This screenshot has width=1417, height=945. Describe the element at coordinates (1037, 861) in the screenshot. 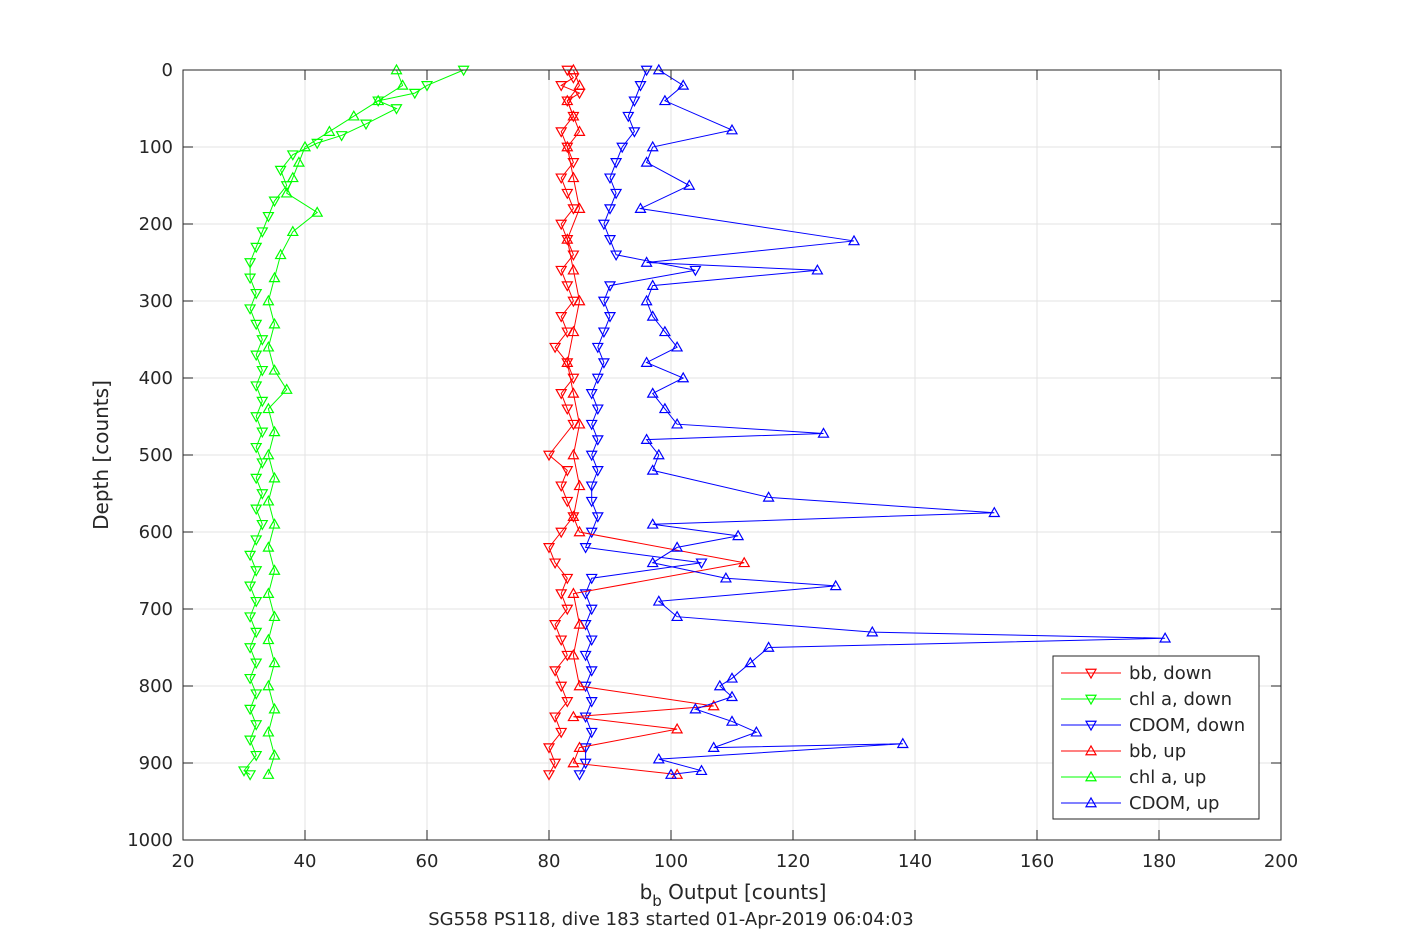

I see `x-tick-label: 160` at that location.